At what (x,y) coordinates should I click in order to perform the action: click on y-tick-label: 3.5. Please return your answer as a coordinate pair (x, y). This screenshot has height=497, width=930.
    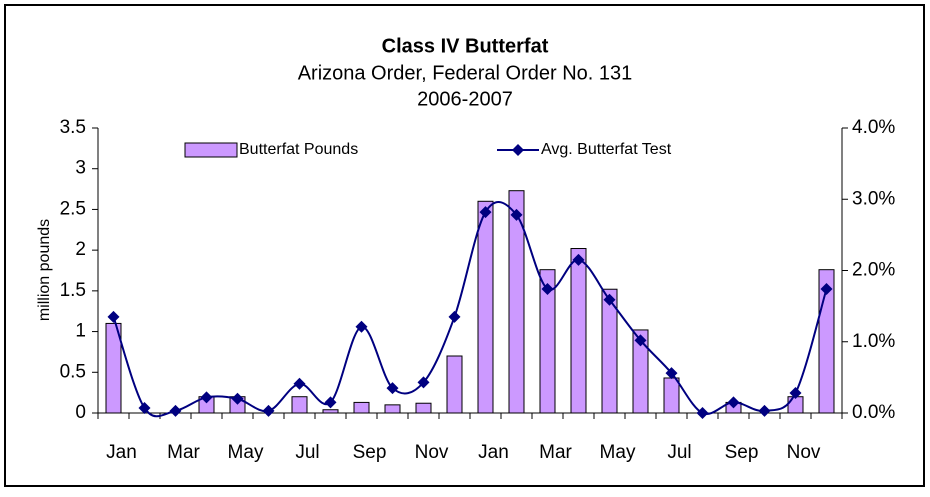
    Looking at the image, I should click on (73, 127).